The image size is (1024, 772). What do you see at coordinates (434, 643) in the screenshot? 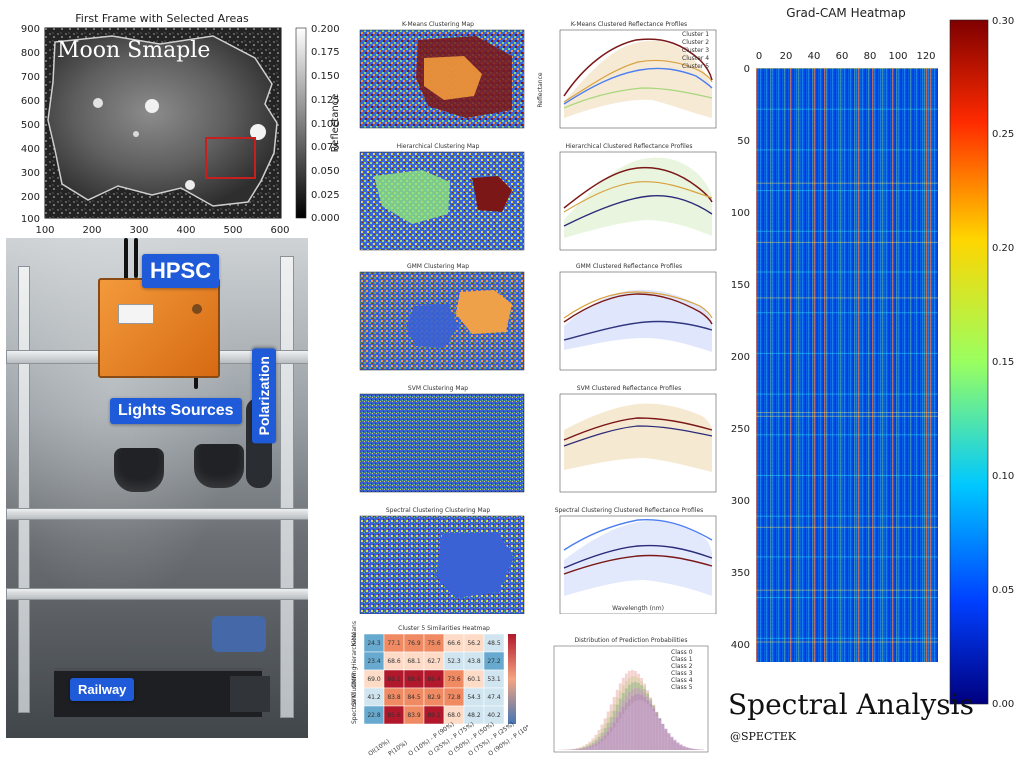
I see `similarity-value-0-3: 75.6` at bounding box center [434, 643].